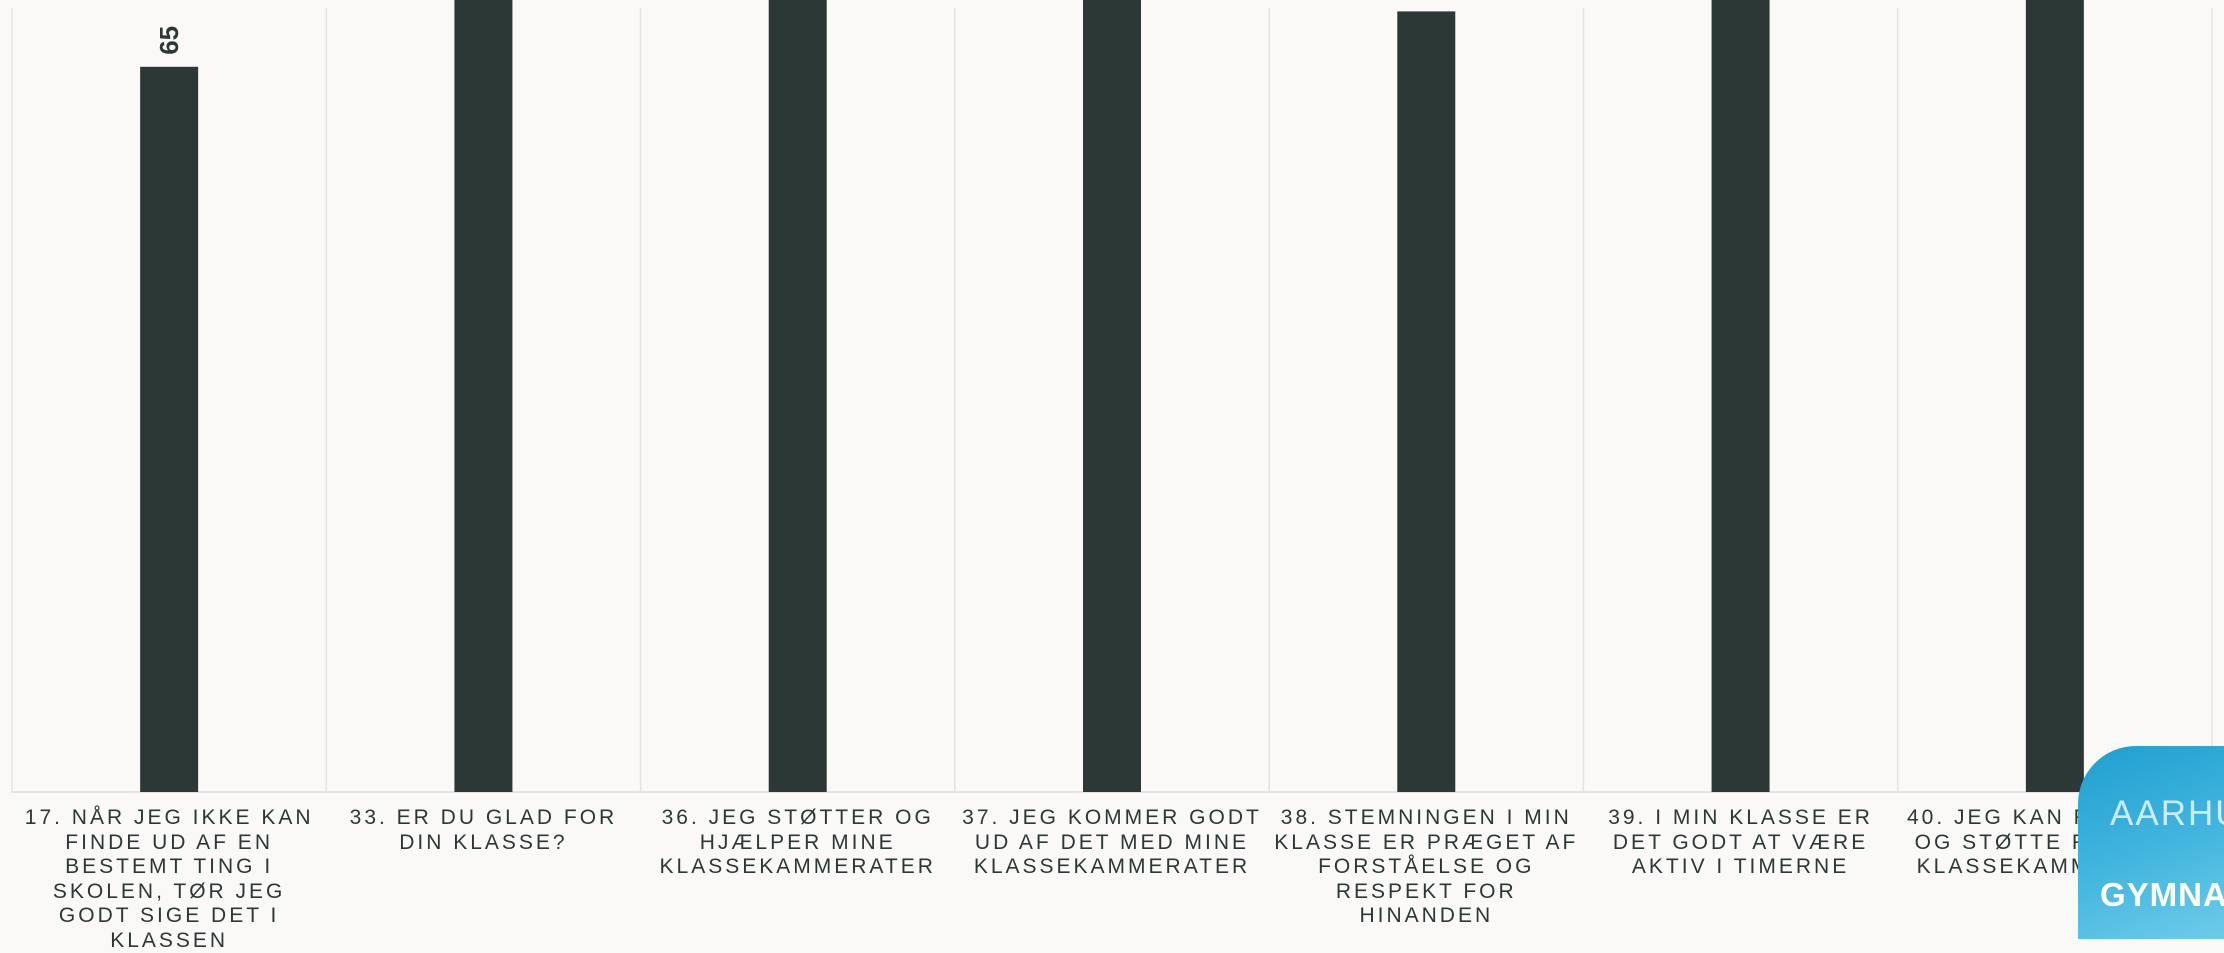  I want to click on bar-value-label: 65, so click(169, 40).